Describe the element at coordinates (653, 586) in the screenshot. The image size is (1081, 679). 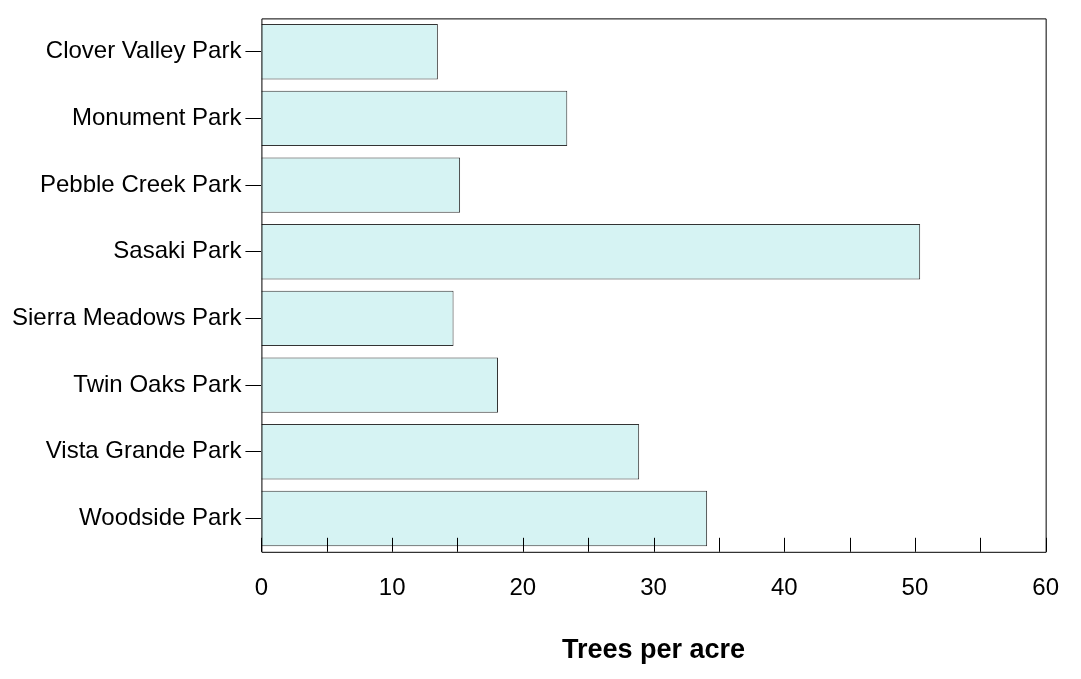
I see `x-tick-label: 30` at that location.